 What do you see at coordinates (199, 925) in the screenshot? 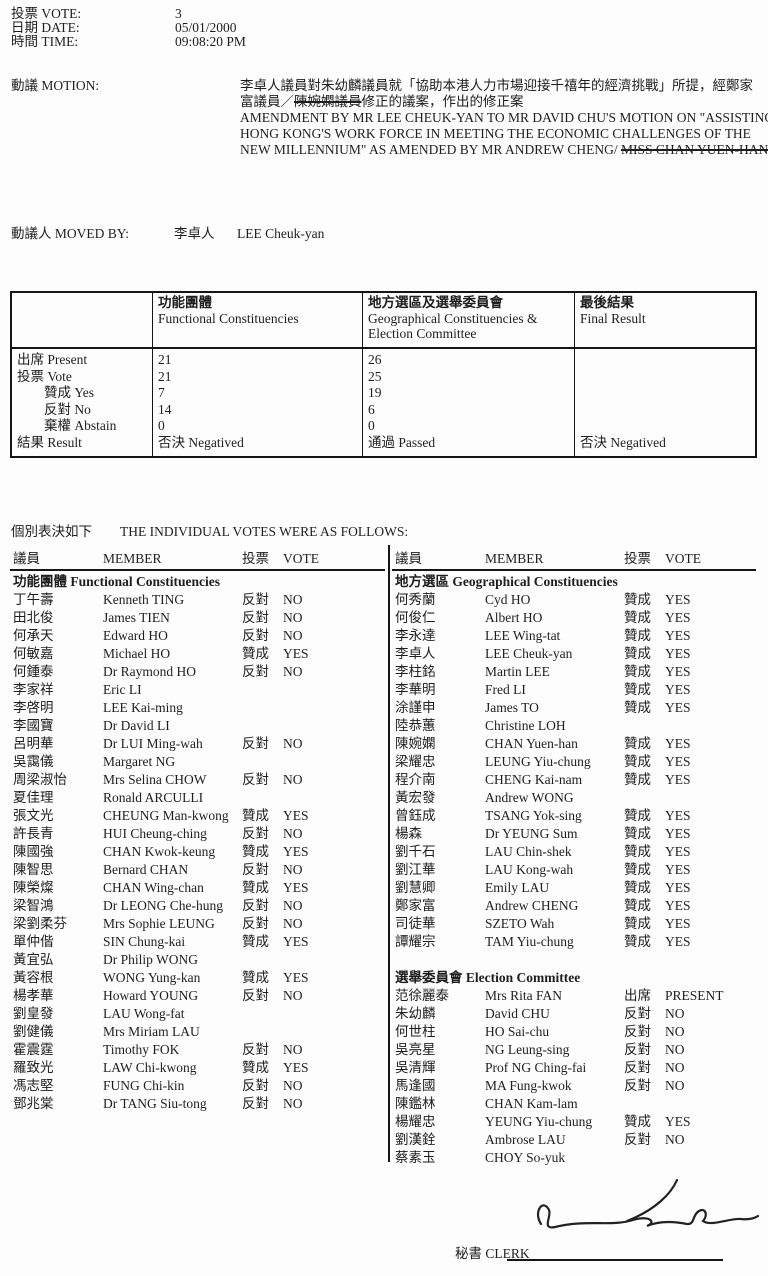
I see `member-vote-row: 梁劉柔芬 Mrs Sophie LEUNG 反對 NO` at bounding box center [199, 925].